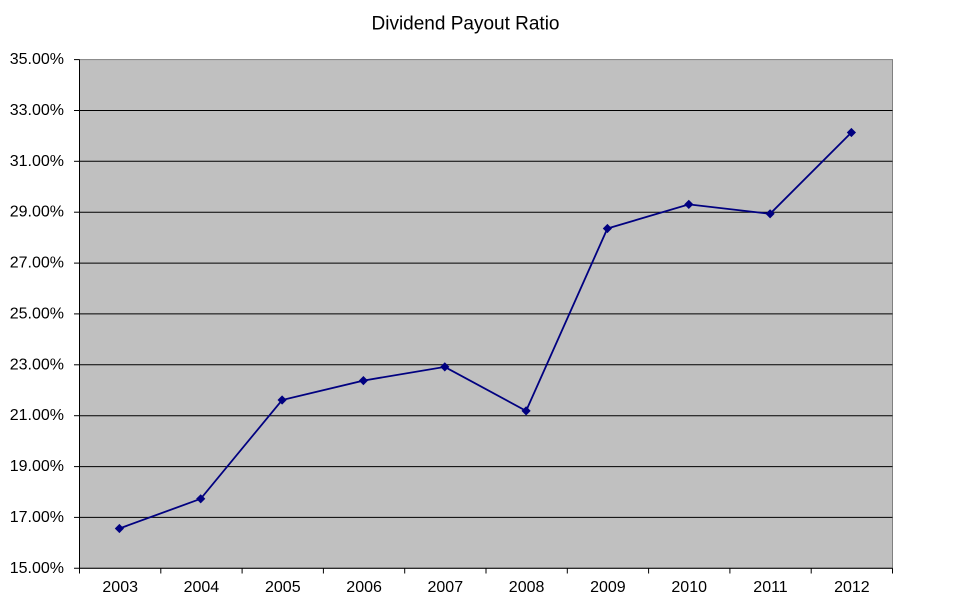 Image resolution: width=960 pixels, height=613 pixels. I want to click on svg-text: 2009, so click(608, 587).